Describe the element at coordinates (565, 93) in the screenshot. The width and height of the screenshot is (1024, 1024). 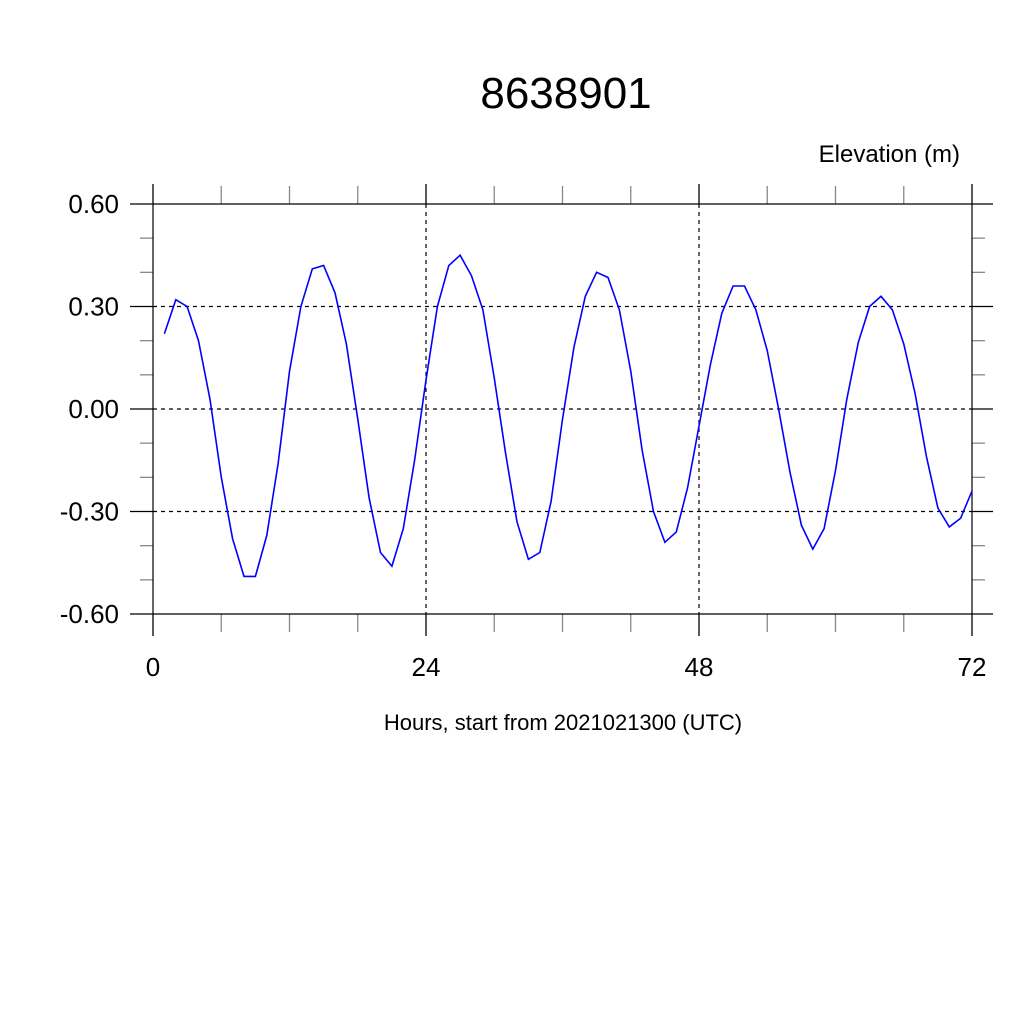
I see `chart-title: 8638901` at that location.